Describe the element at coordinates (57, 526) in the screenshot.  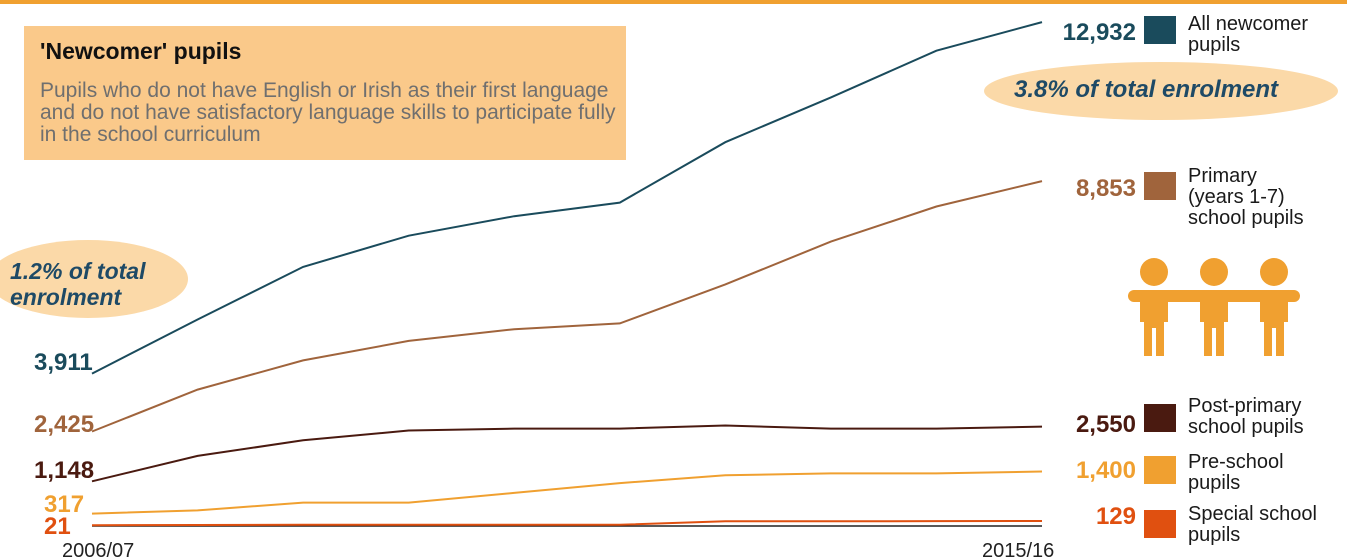
I see `start-value-label: 21` at that location.